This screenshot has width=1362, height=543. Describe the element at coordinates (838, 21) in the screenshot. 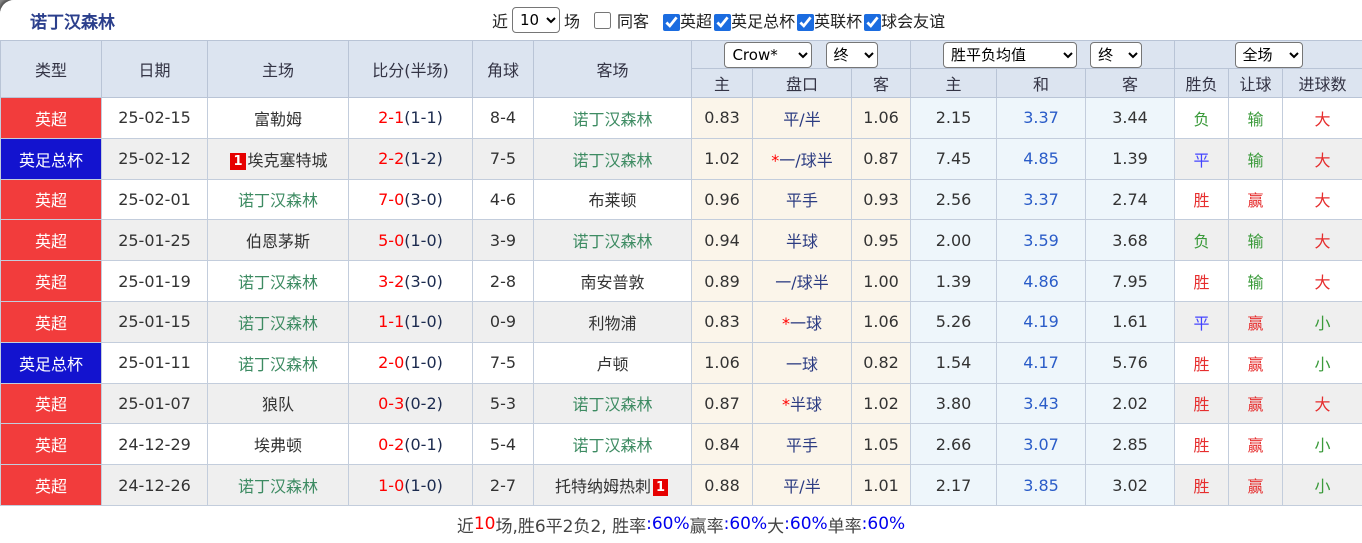

I see `league-filter-label: 英联杯` at that location.